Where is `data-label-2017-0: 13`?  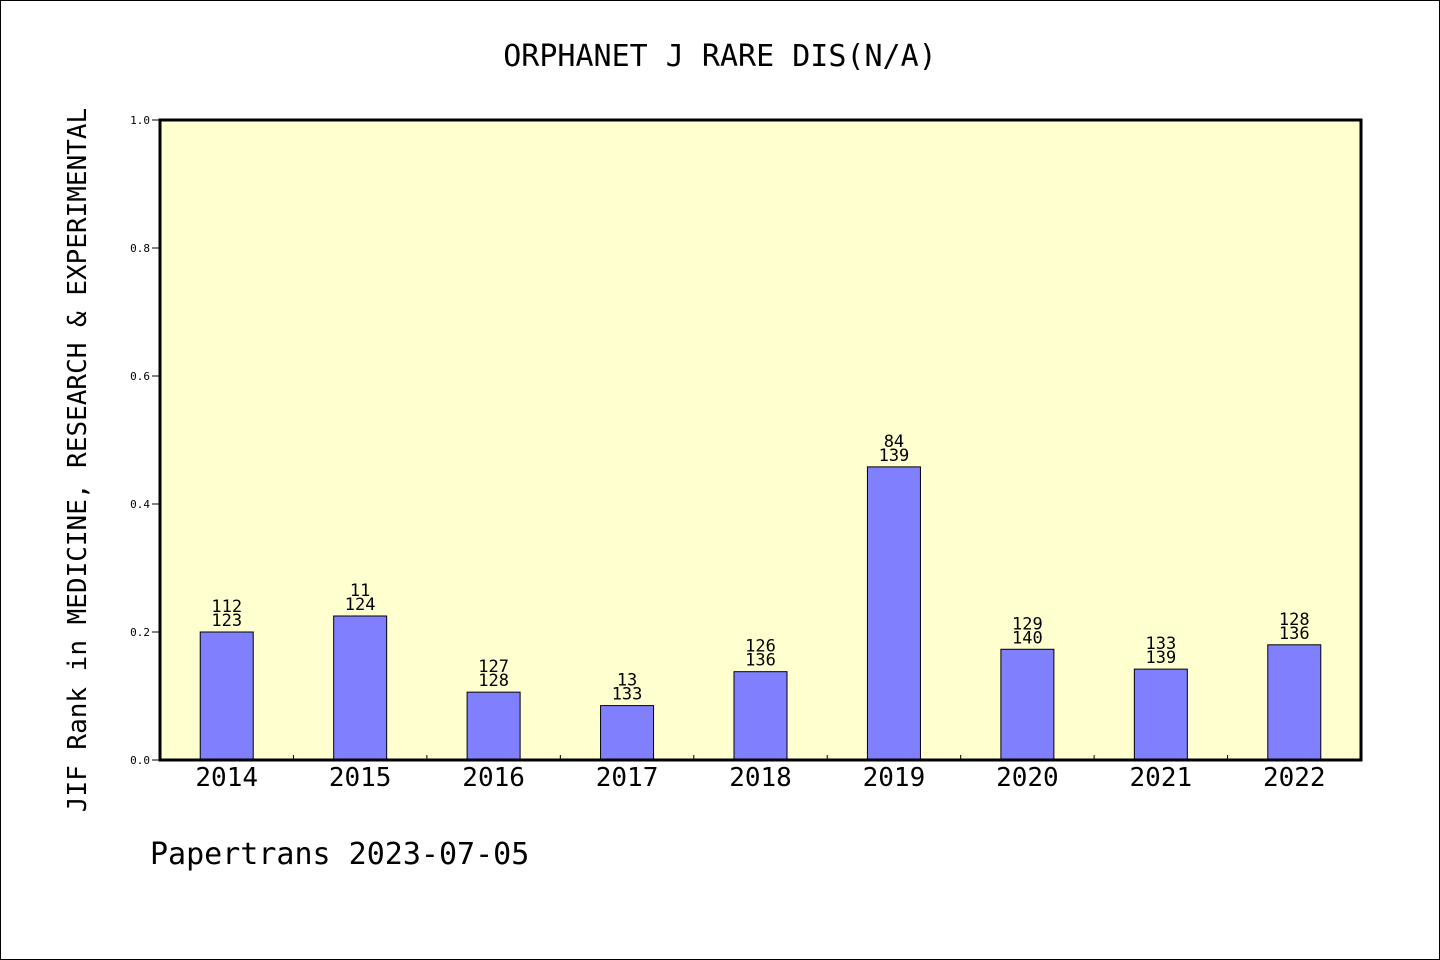 data-label-2017-0: 13 is located at coordinates (627, 681).